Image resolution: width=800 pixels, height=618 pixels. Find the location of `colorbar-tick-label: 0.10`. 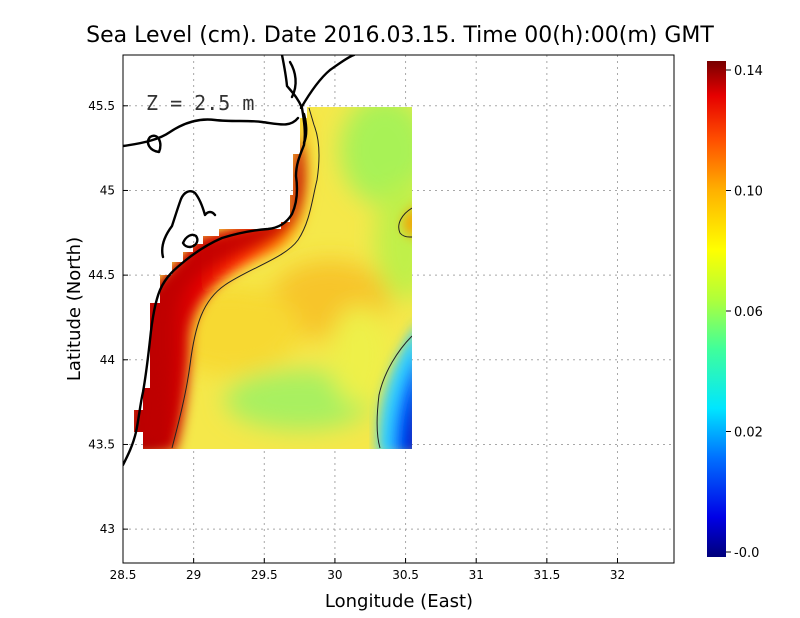

colorbar-tick-label: 0.10 is located at coordinates (748, 192).